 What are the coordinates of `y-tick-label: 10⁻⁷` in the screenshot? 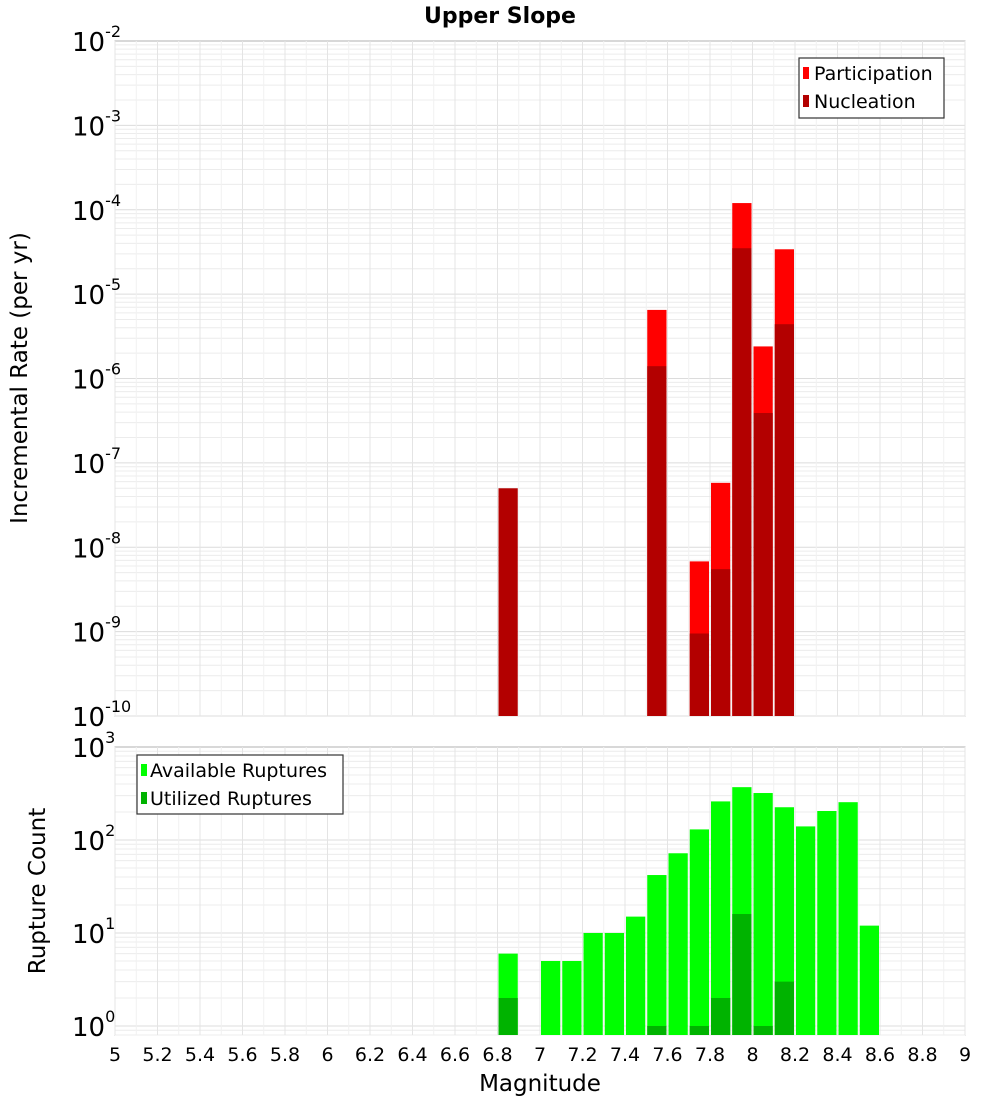 It's located at (96, 462).